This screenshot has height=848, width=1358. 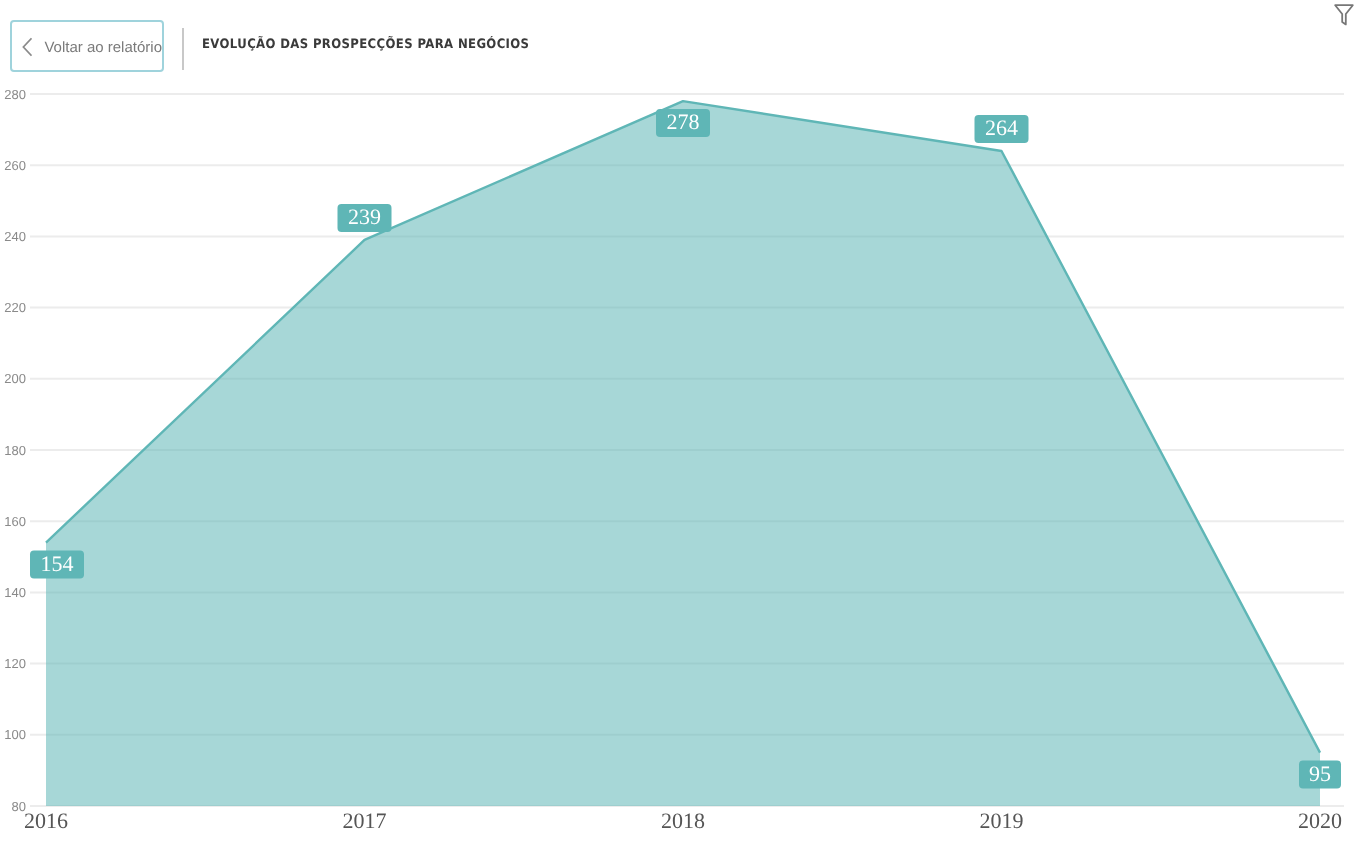 What do you see at coordinates (365, 821) in the screenshot?
I see `x-tick-label: 2017` at bounding box center [365, 821].